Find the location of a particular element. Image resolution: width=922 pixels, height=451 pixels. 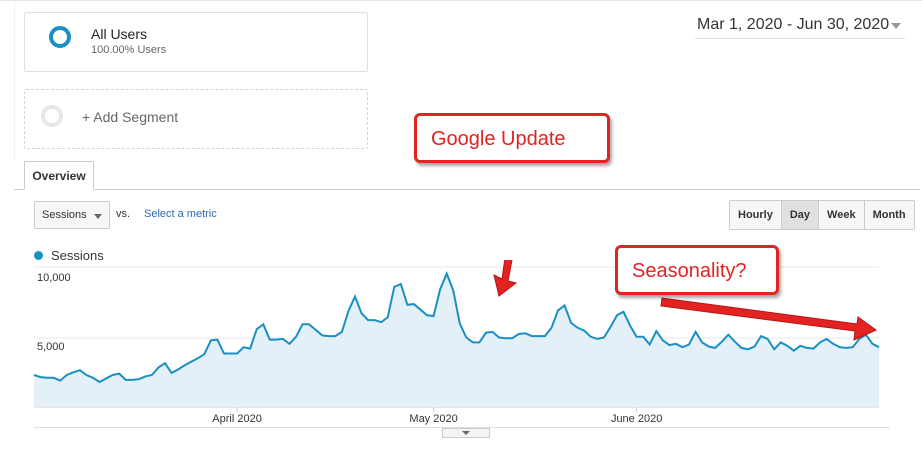

legend-sessions: Sessions is located at coordinates (77, 255).